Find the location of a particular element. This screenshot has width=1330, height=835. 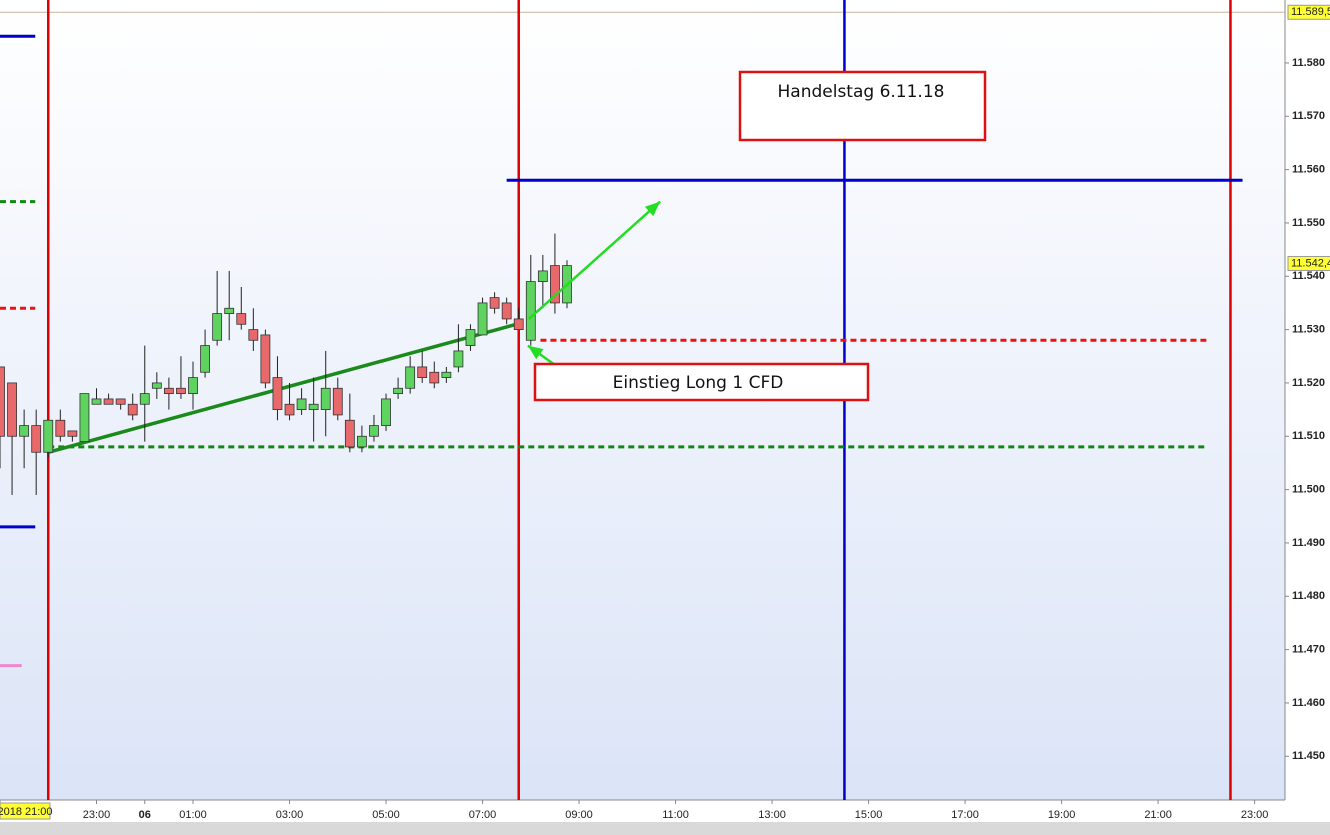

x-tick-label: 21:00 is located at coordinates (1158, 815).